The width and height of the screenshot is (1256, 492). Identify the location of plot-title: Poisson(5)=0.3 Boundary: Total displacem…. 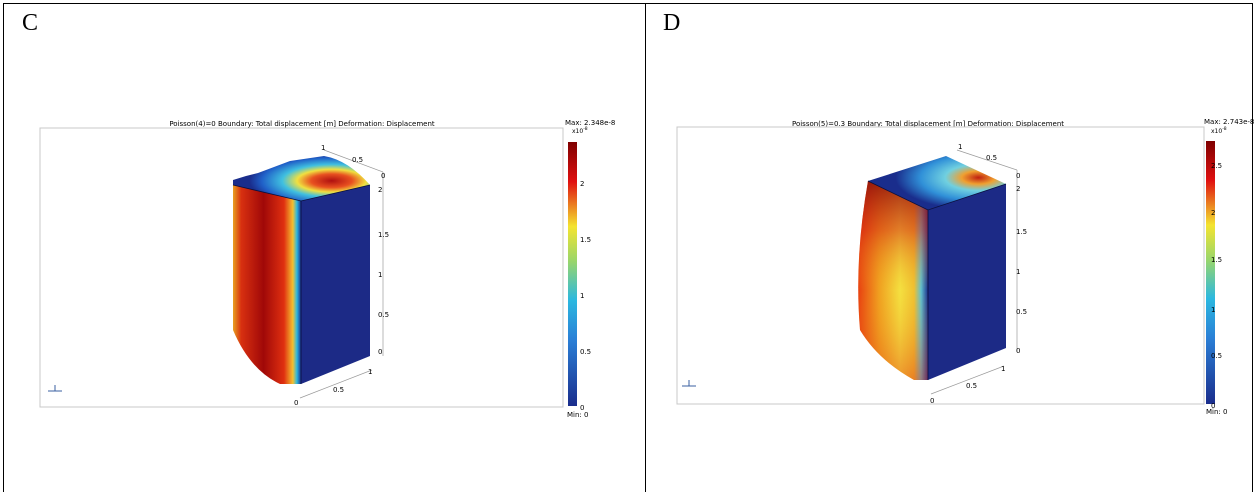
(928, 124).